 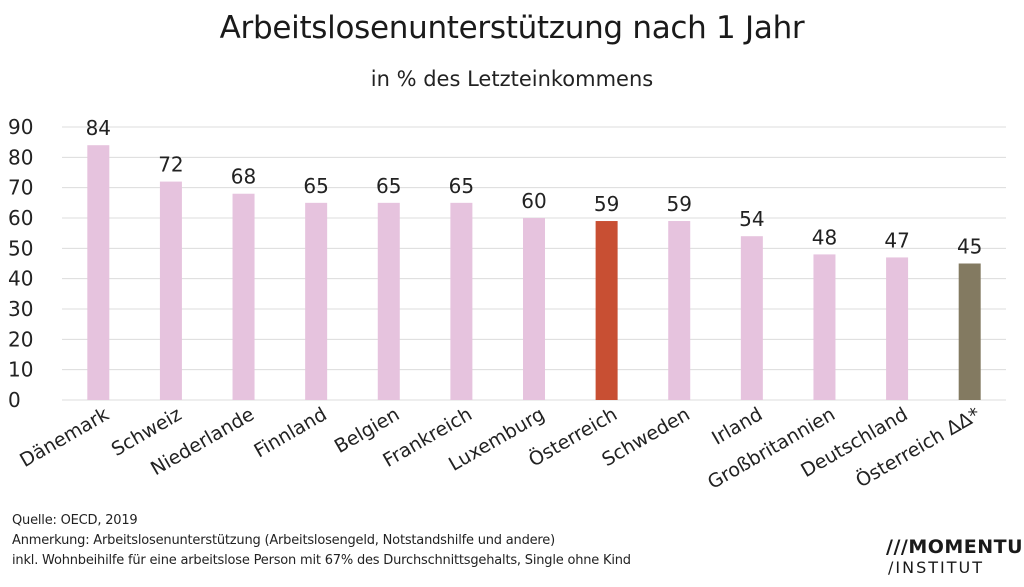 What do you see at coordinates (737, 426) in the screenshot?
I see `x-tick-label: Irland` at bounding box center [737, 426].